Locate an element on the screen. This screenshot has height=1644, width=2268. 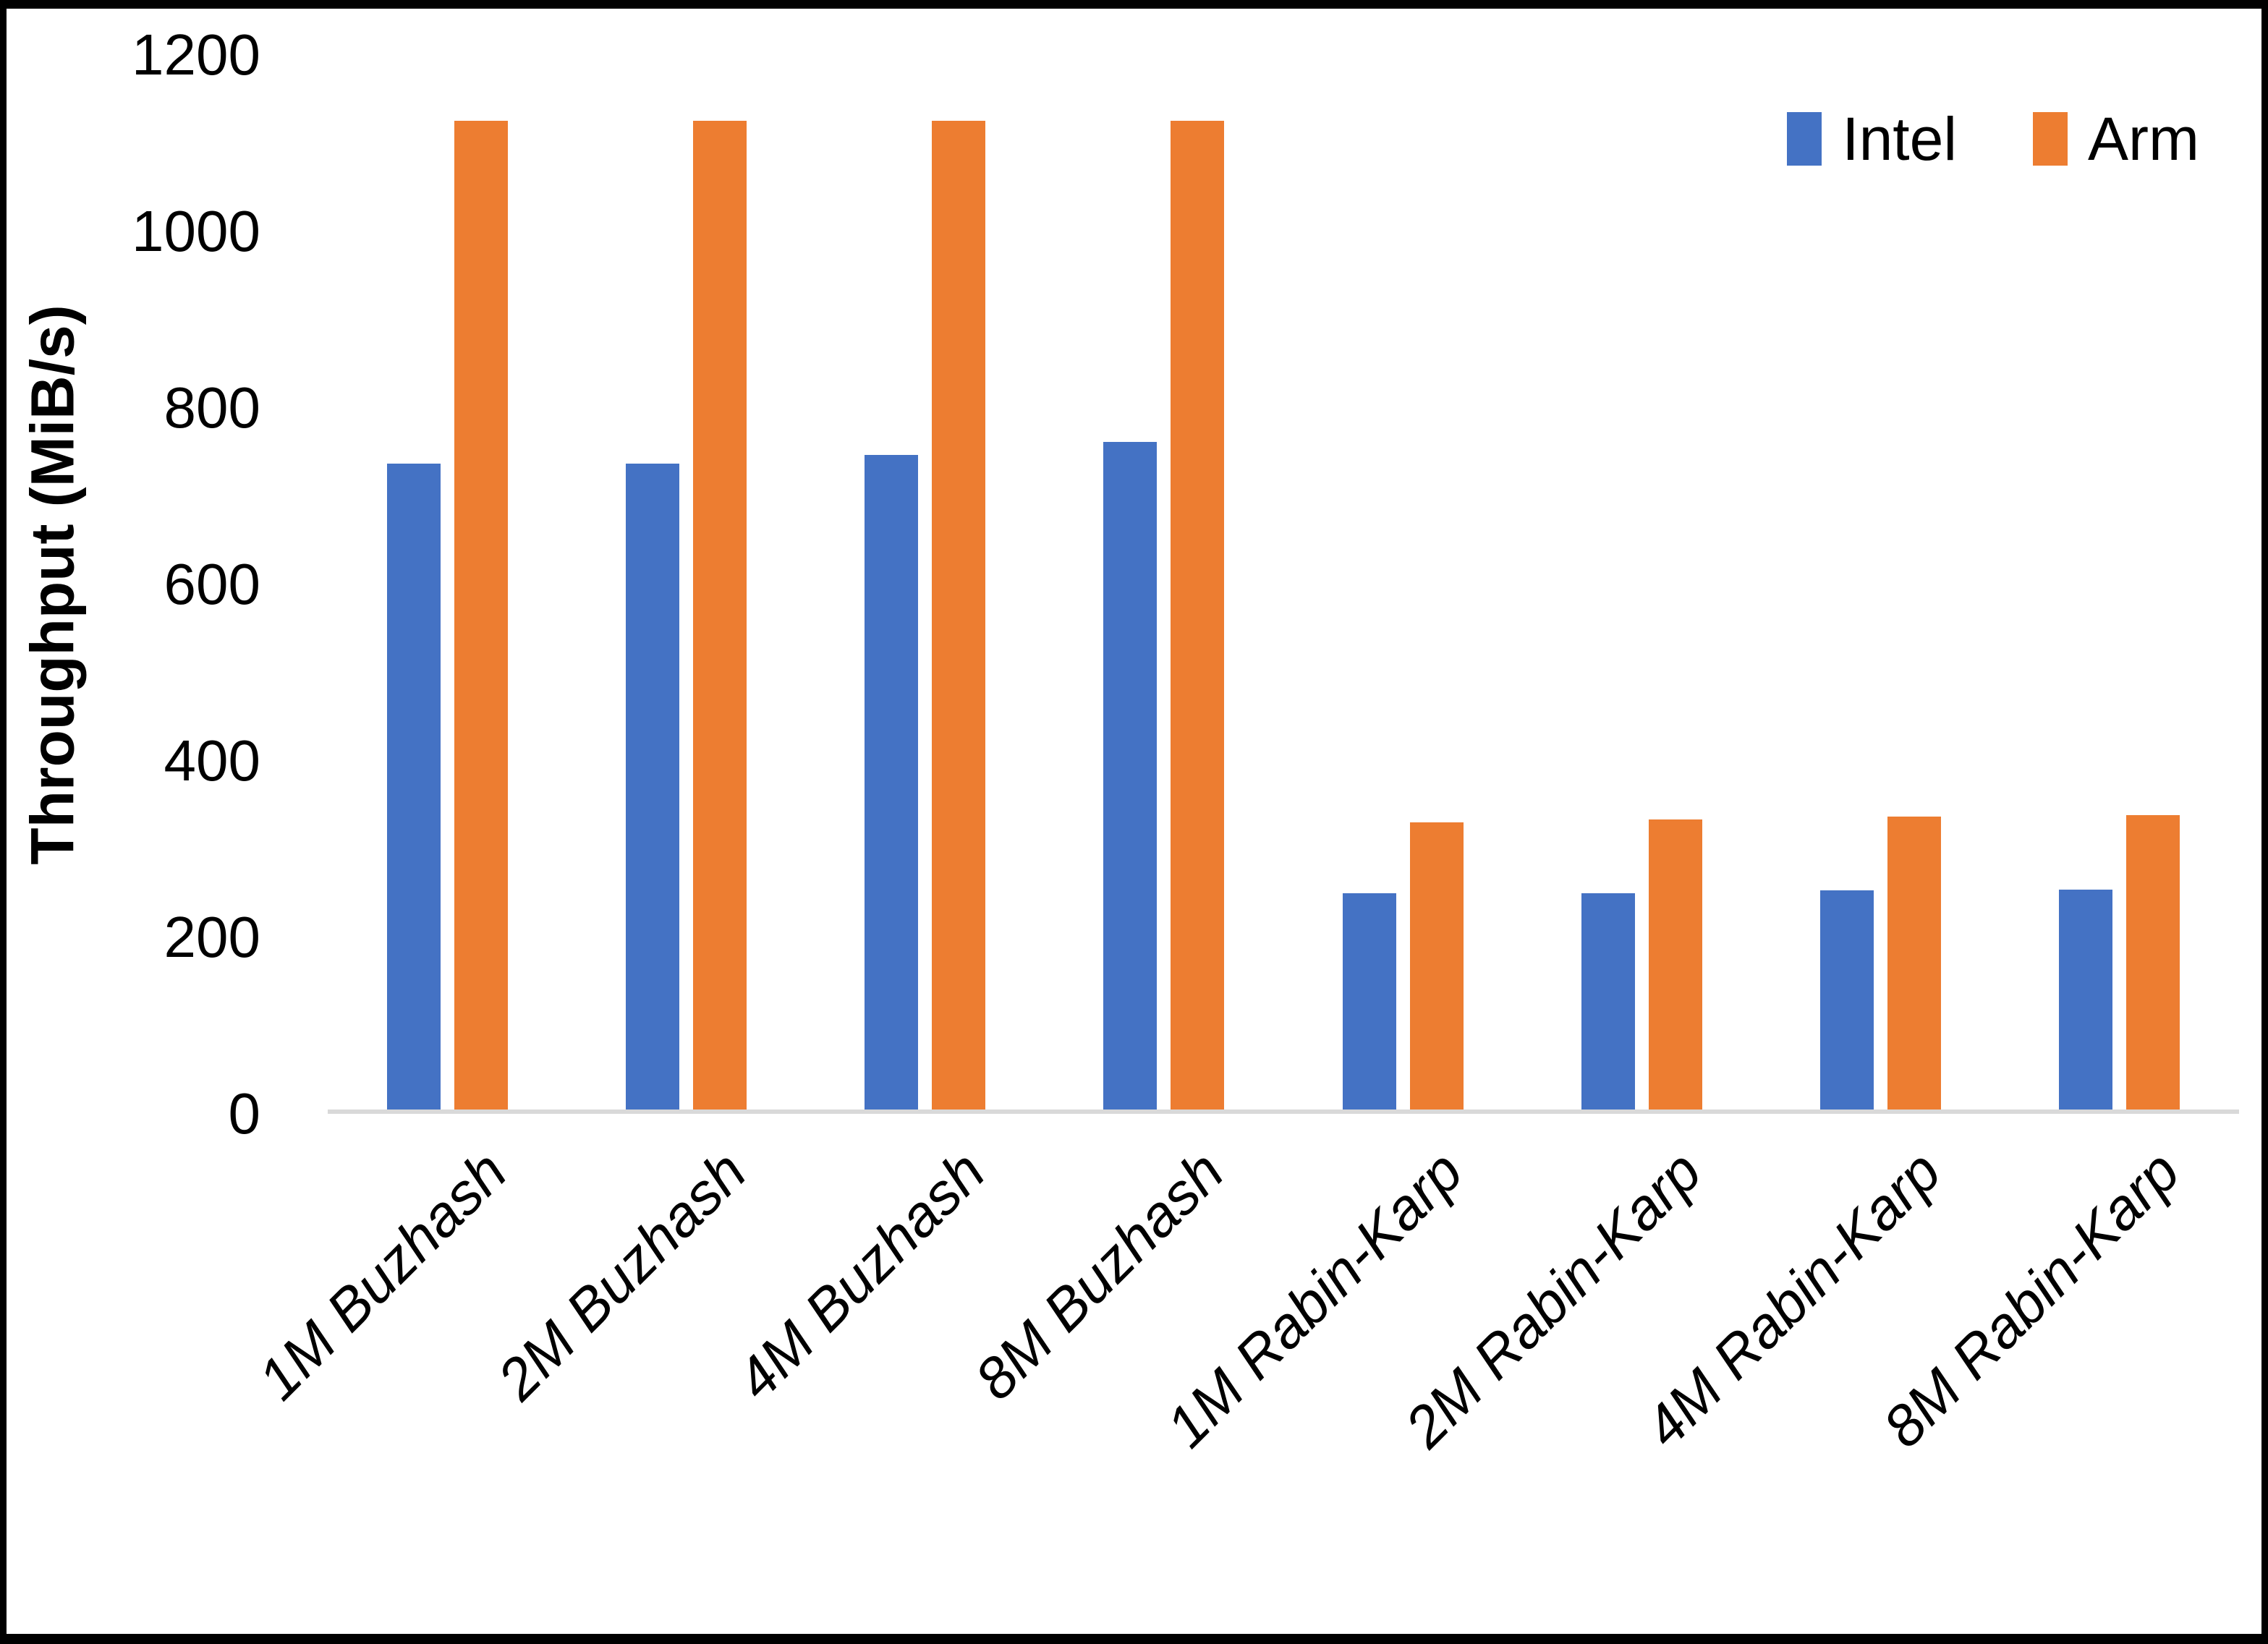
intel-series-swatch is located at coordinates (1804, 139).